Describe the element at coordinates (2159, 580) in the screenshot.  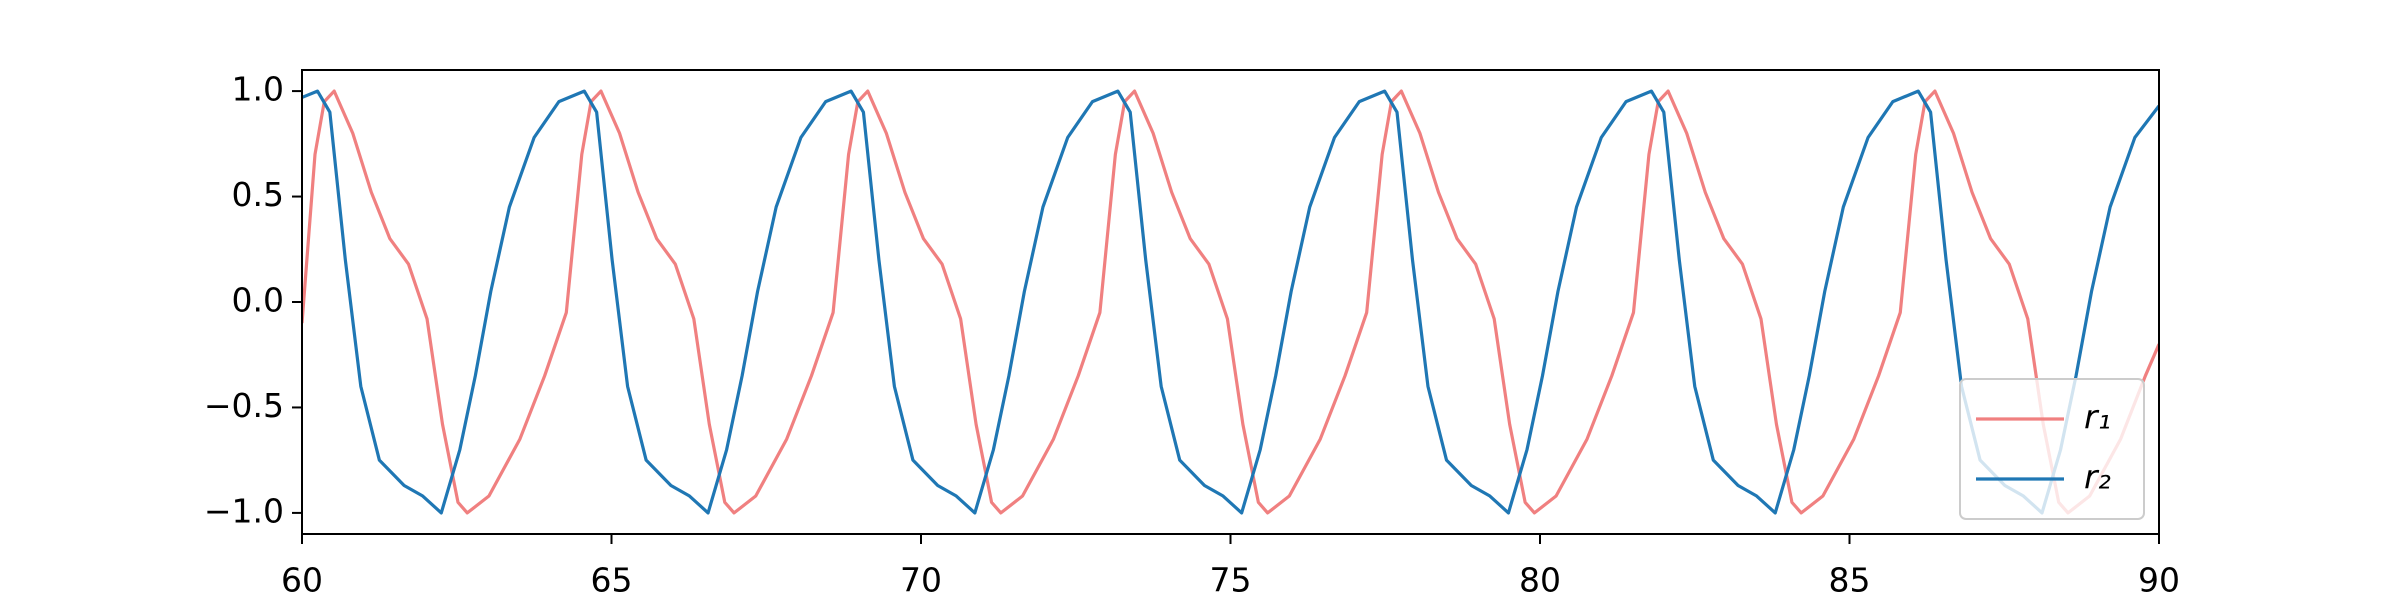
I see `x-tick-label: 90` at that location.